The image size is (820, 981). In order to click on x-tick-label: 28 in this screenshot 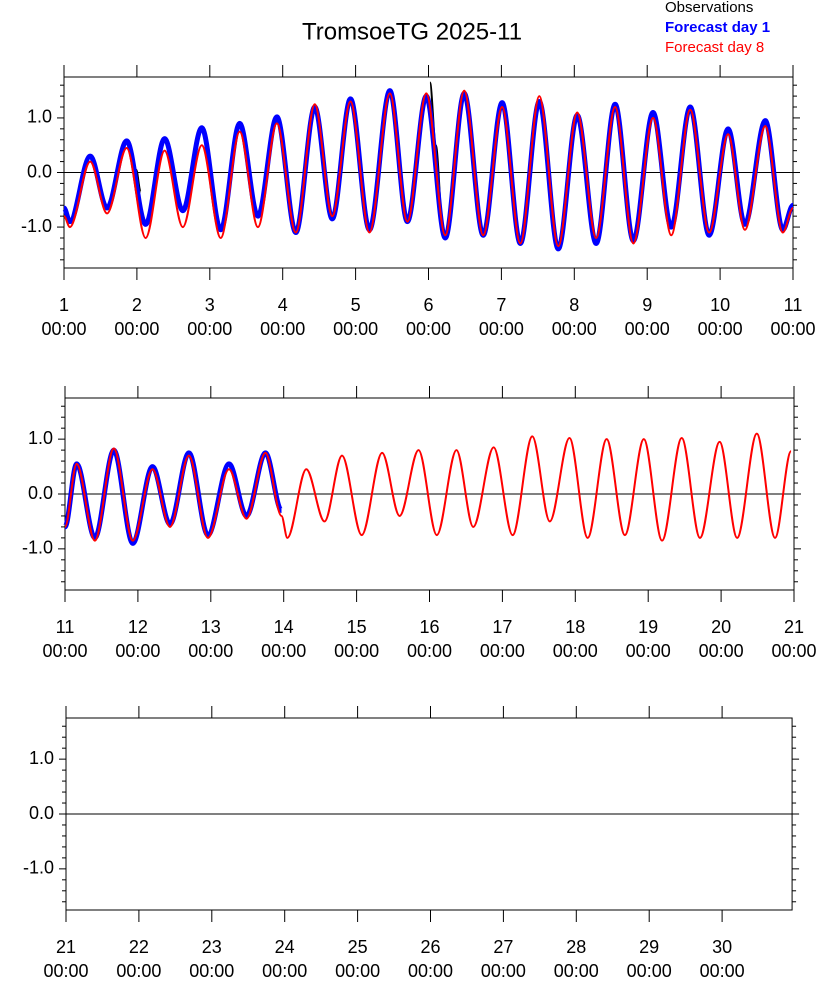, I will do `click(576, 947)`.